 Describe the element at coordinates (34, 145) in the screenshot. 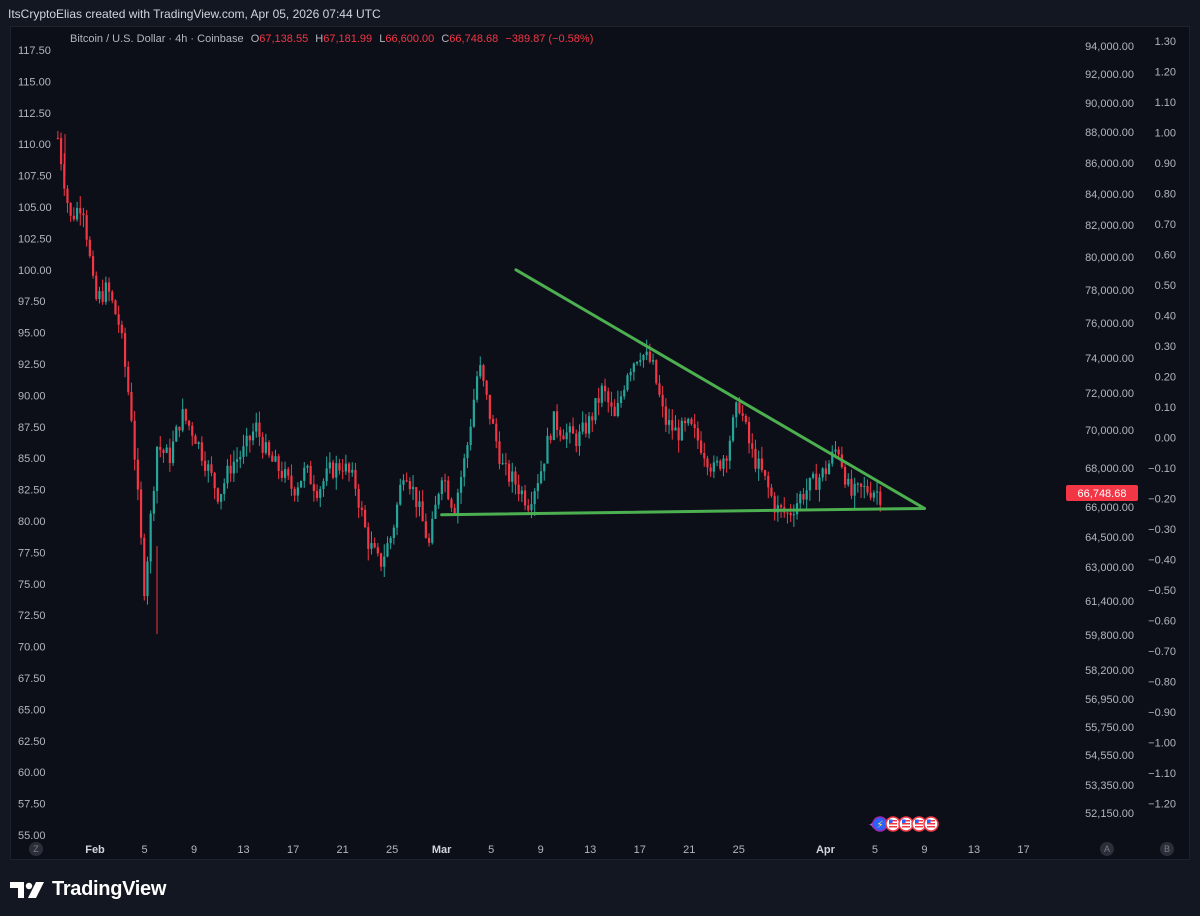

I see `left-axis-tick: 110.00` at that location.